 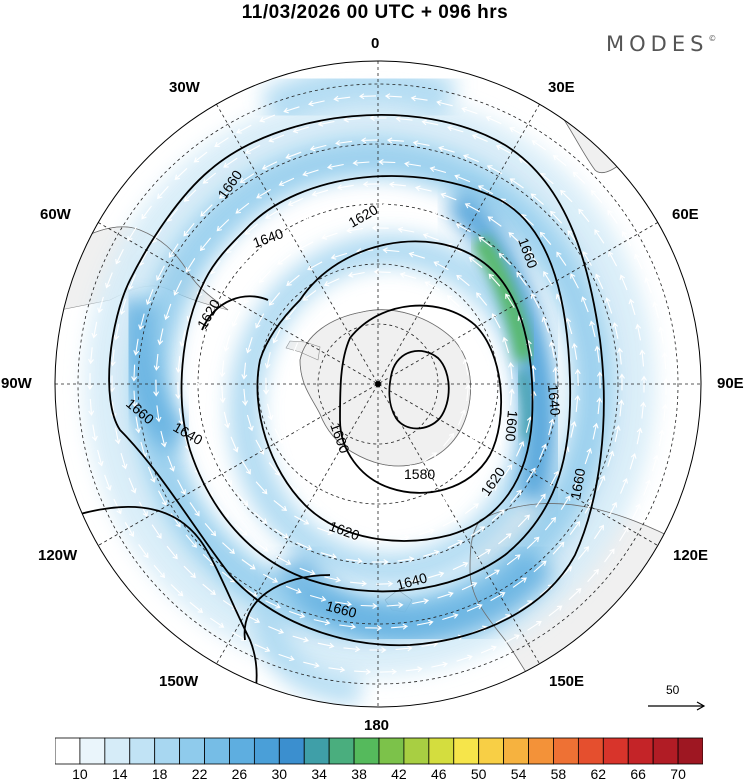 What do you see at coordinates (155, 376) in the screenshot?
I see `wind-band-west` at bounding box center [155, 376].